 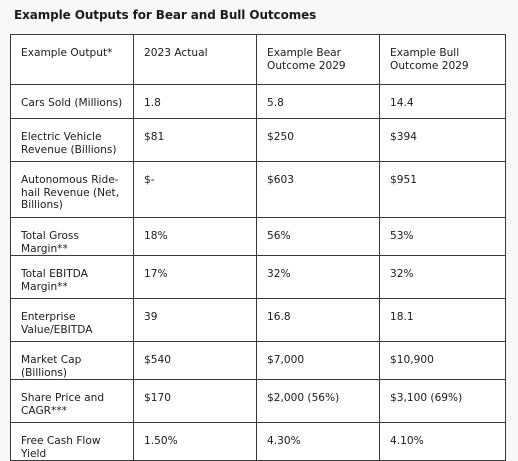 I want to click on row-label-cell: Share Price and CAGR***, so click(x=72, y=401).